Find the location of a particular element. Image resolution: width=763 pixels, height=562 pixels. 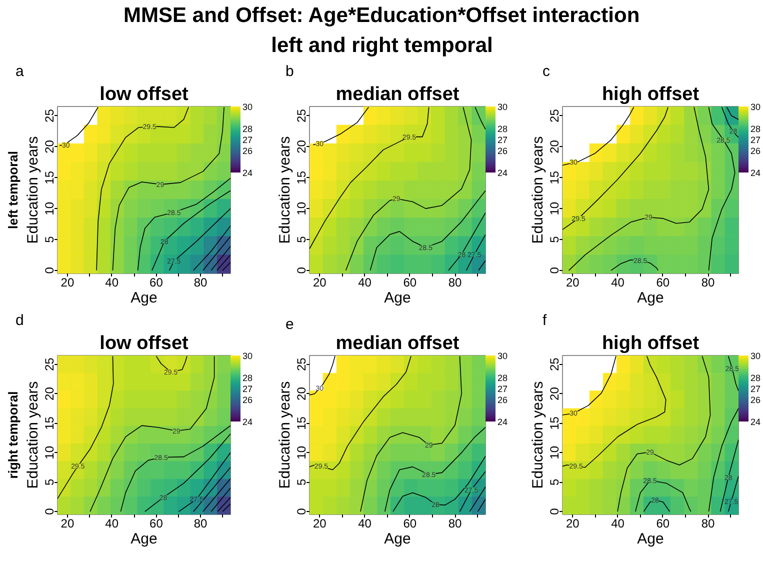

text: e is located at coordinates (290, 324).